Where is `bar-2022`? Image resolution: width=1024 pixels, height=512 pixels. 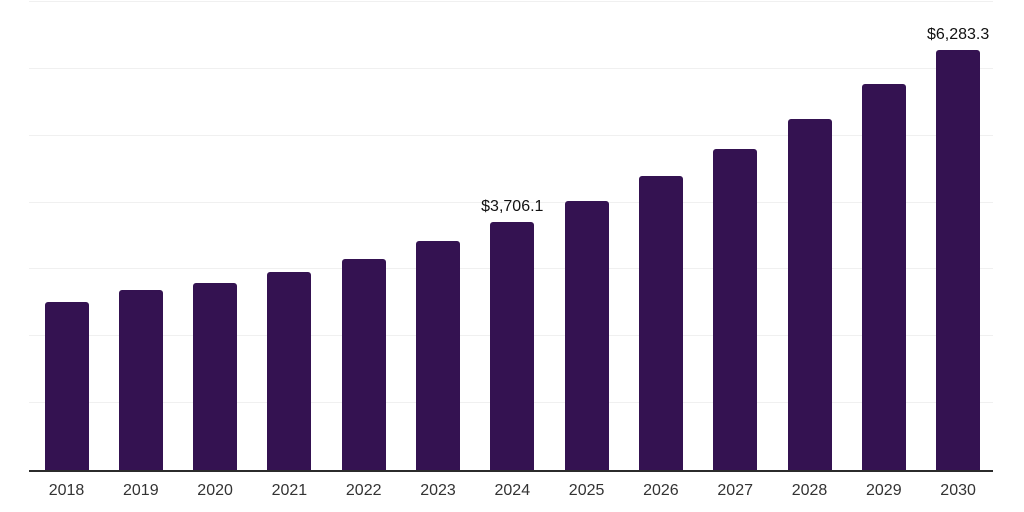 bar-2022 is located at coordinates (363, 364).